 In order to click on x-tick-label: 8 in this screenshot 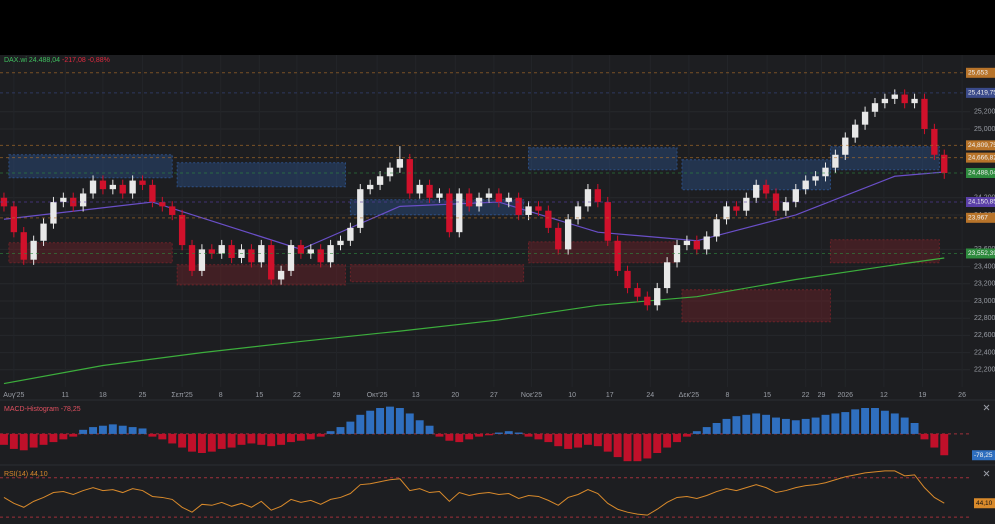, I will do `click(728, 395)`.